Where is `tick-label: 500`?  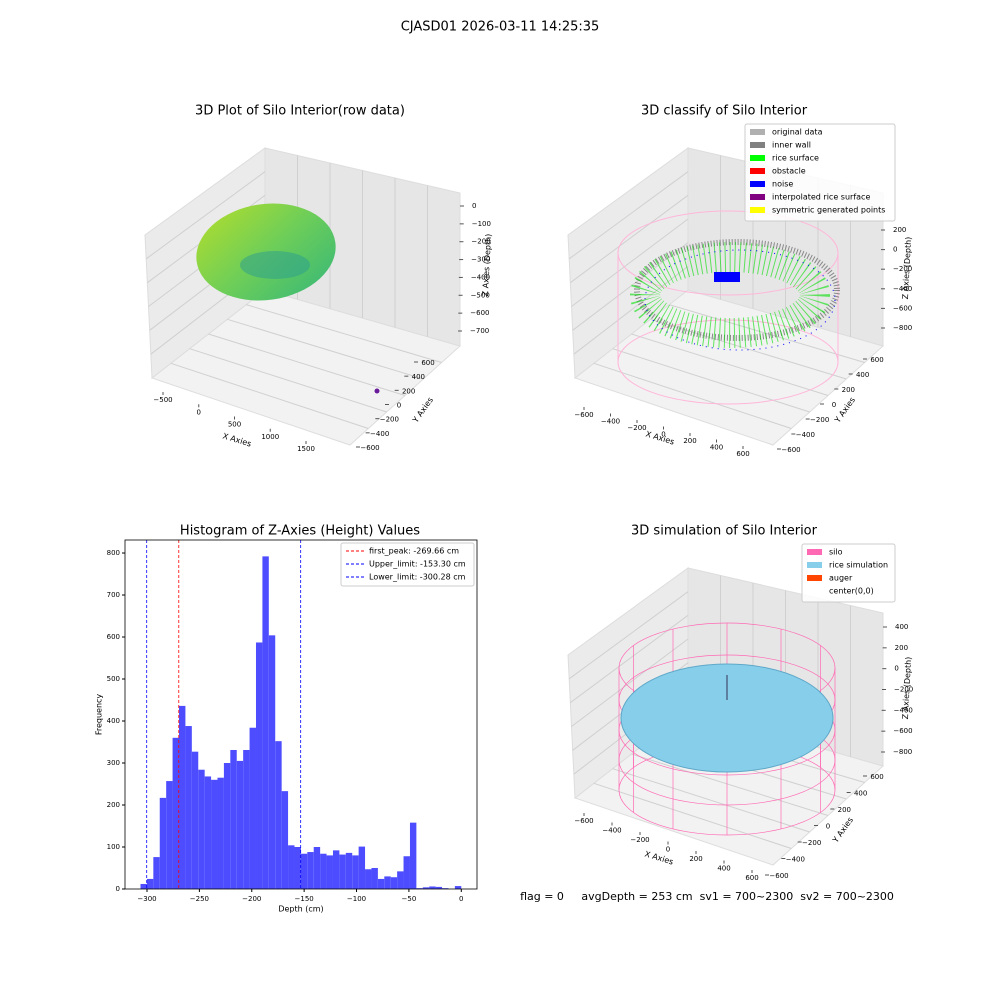 tick-label: 500 is located at coordinates (234, 425).